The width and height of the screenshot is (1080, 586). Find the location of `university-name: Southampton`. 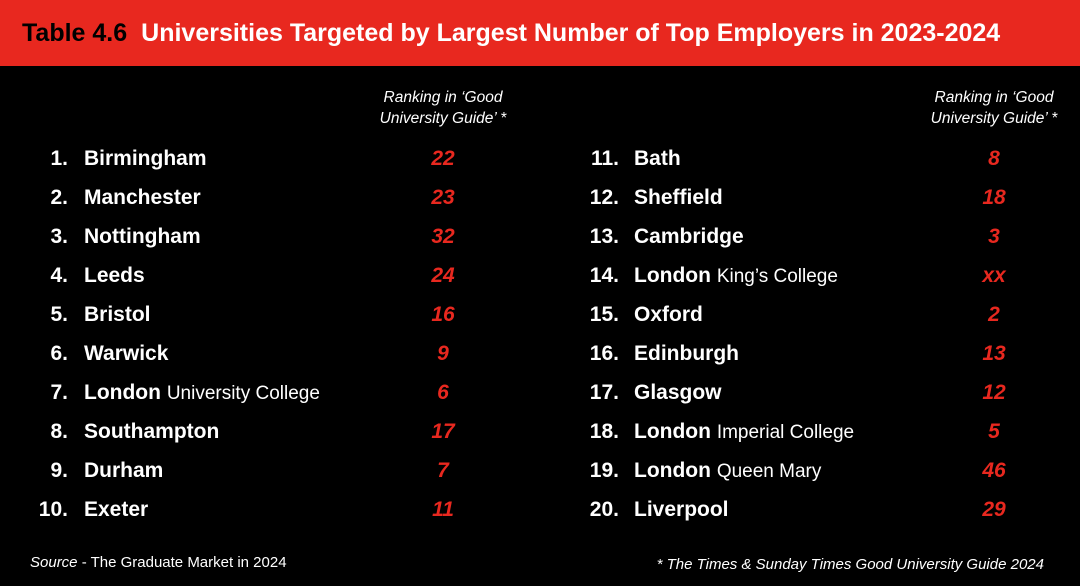

university-name: Southampton is located at coordinates (151, 432).